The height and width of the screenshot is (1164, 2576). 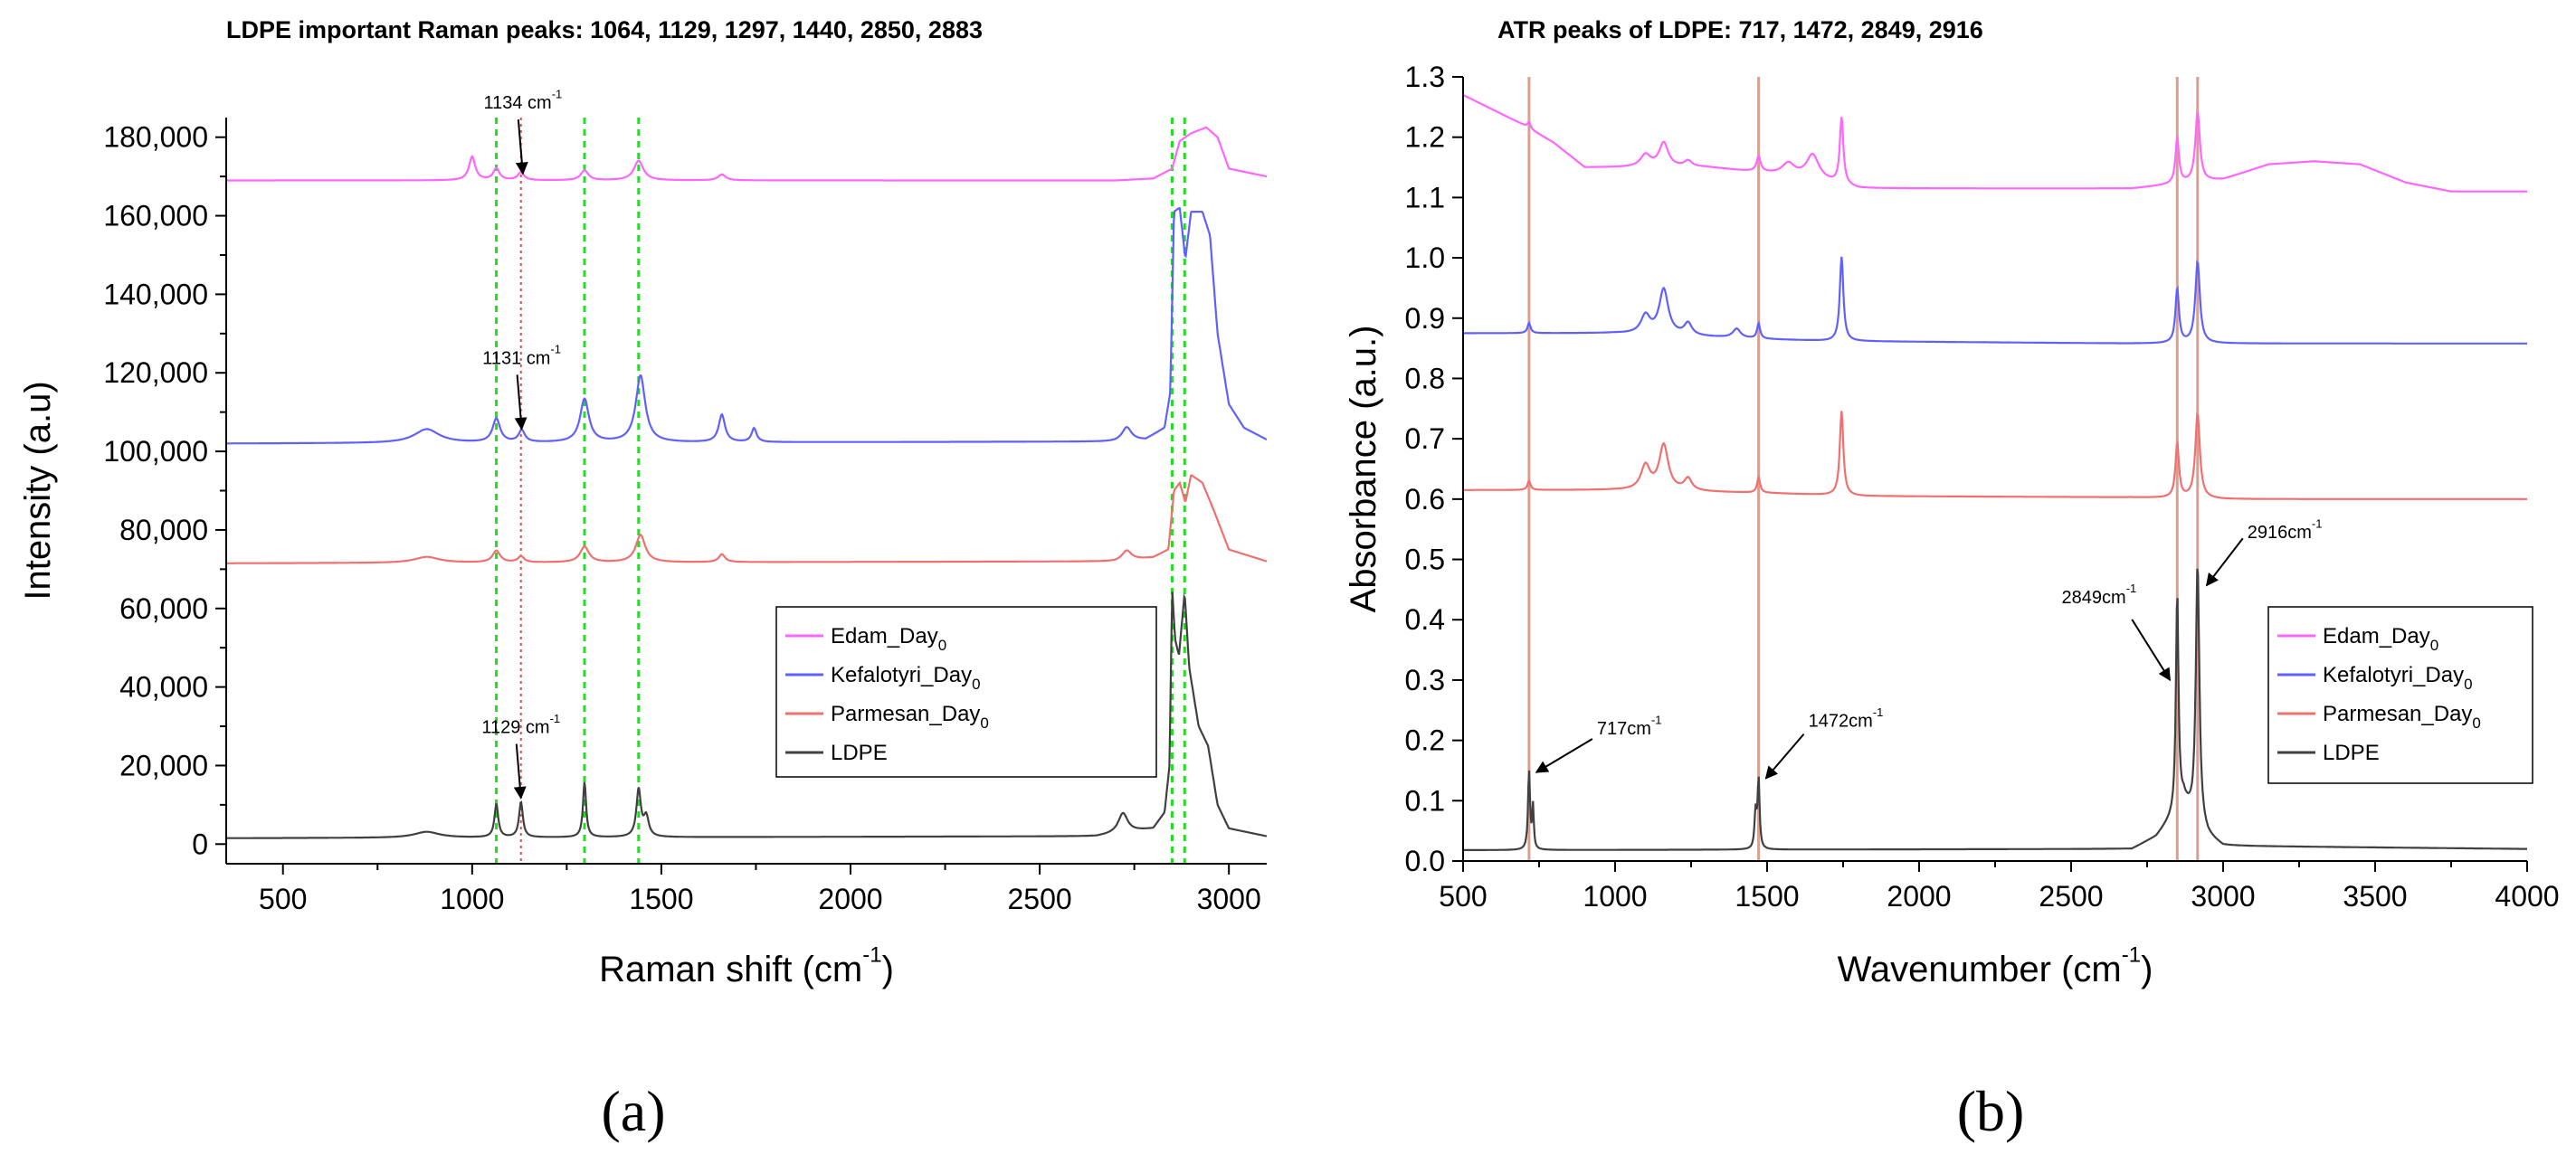 What do you see at coordinates (163, 687) in the screenshot?
I see `y-tick-label: 40,000` at bounding box center [163, 687].